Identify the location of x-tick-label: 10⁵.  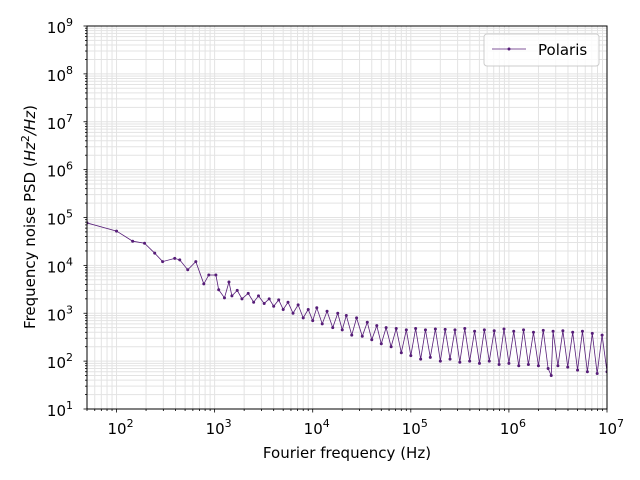
(415, 427).